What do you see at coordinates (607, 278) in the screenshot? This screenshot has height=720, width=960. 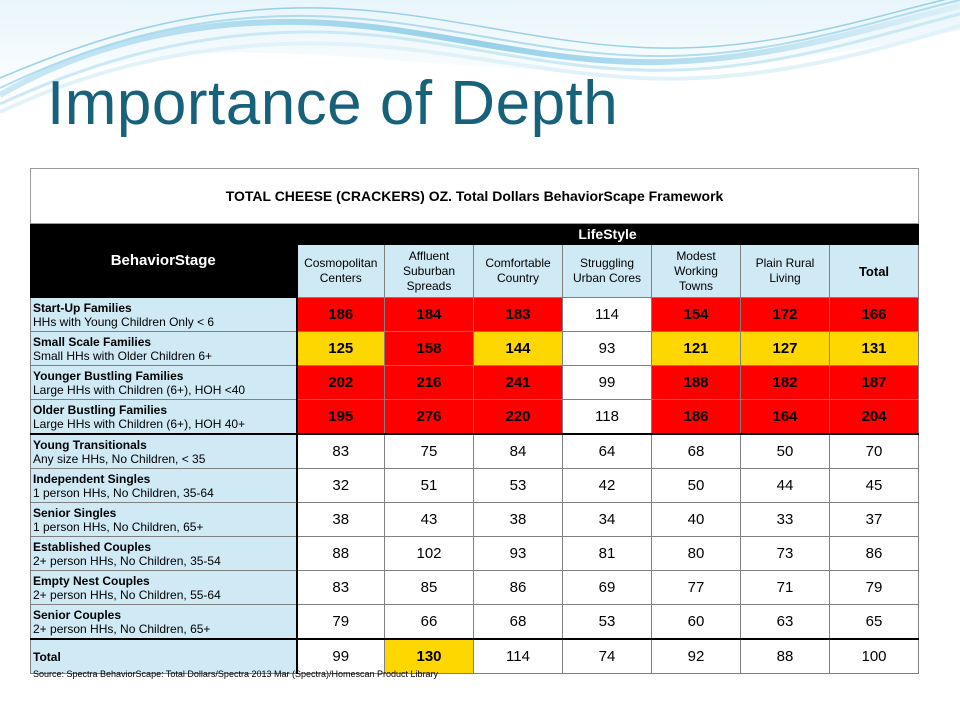 I see `column-header-line: Urban Cores` at bounding box center [607, 278].